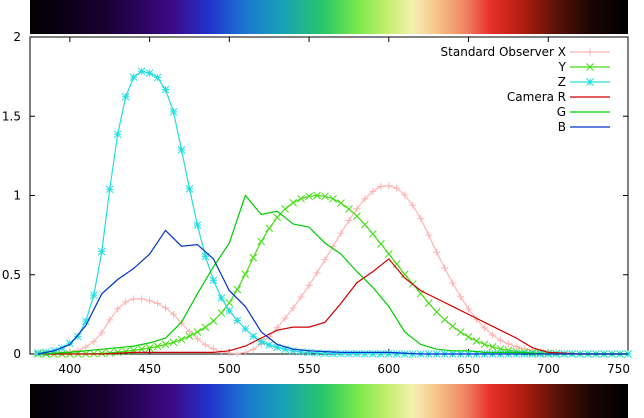 The width and height of the screenshot is (644, 418). What do you see at coordinates (562, 127) in the screenshot?
I see `legend-series-label: B` at bounding box center [562, 127].